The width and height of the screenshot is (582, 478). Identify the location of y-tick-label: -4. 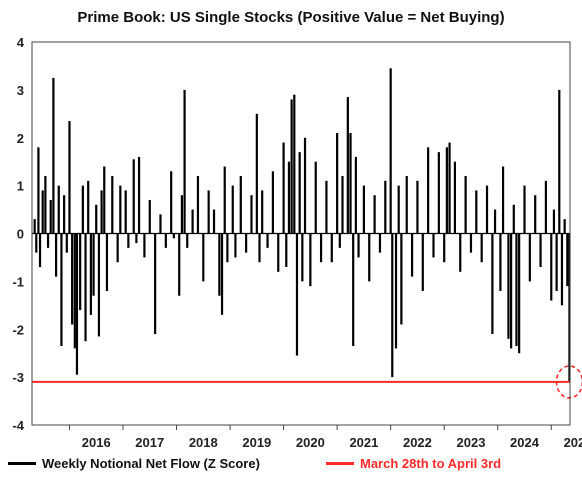
(18, 425).